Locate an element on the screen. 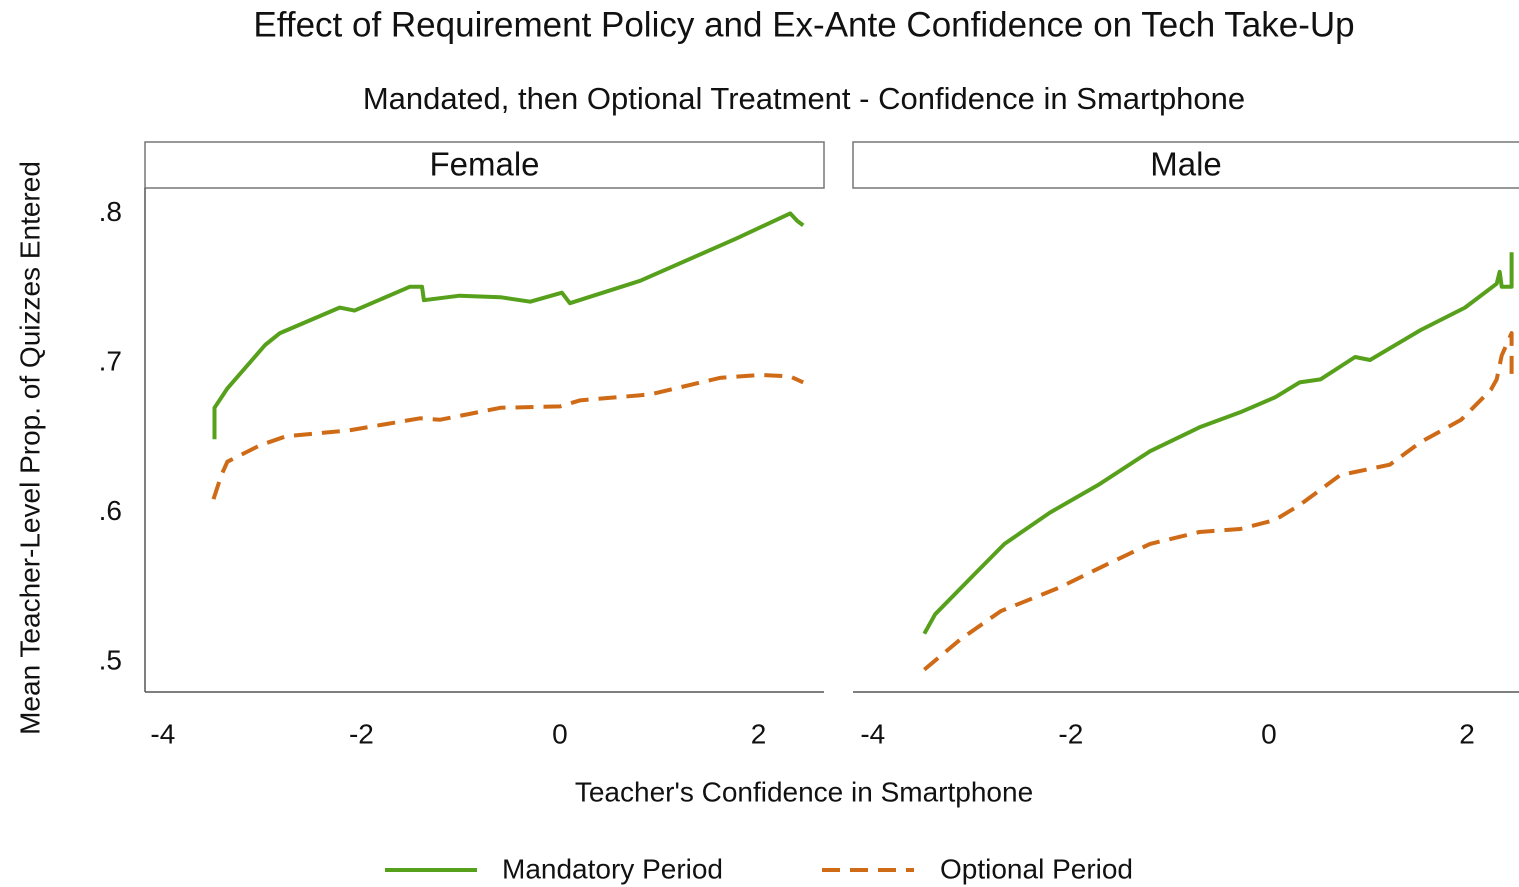 The image size is (1519, 887). y-tick-label: .7 is located at coordinates (110, 360).